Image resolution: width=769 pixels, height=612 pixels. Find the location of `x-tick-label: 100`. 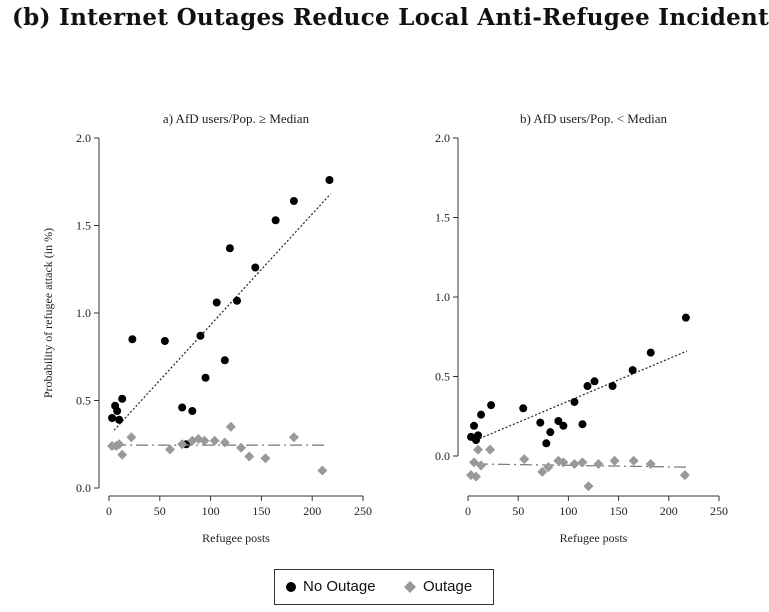

x-tick-label: 100 is located at coordinates (568, 511).